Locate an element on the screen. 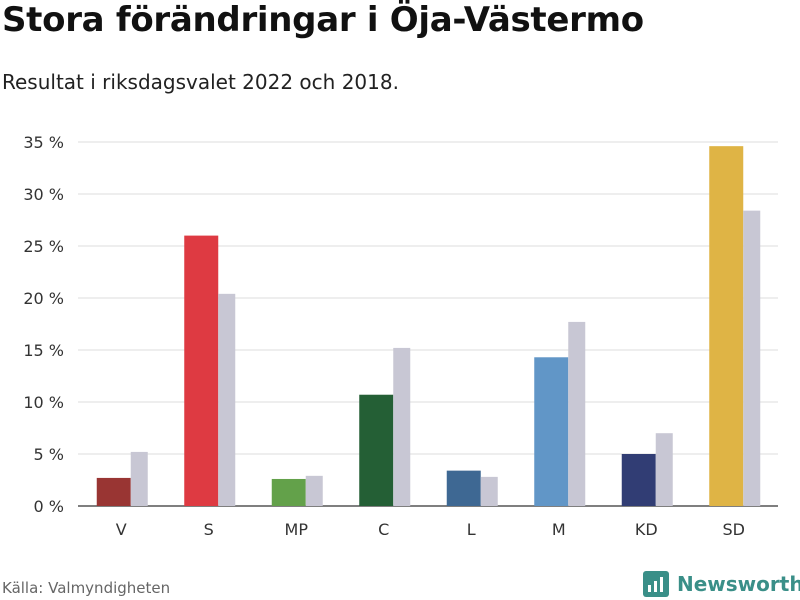  chart-subtitle: Resultat i riksdagsvalet 2022 och 2018. is located at coordinates (200, 82).